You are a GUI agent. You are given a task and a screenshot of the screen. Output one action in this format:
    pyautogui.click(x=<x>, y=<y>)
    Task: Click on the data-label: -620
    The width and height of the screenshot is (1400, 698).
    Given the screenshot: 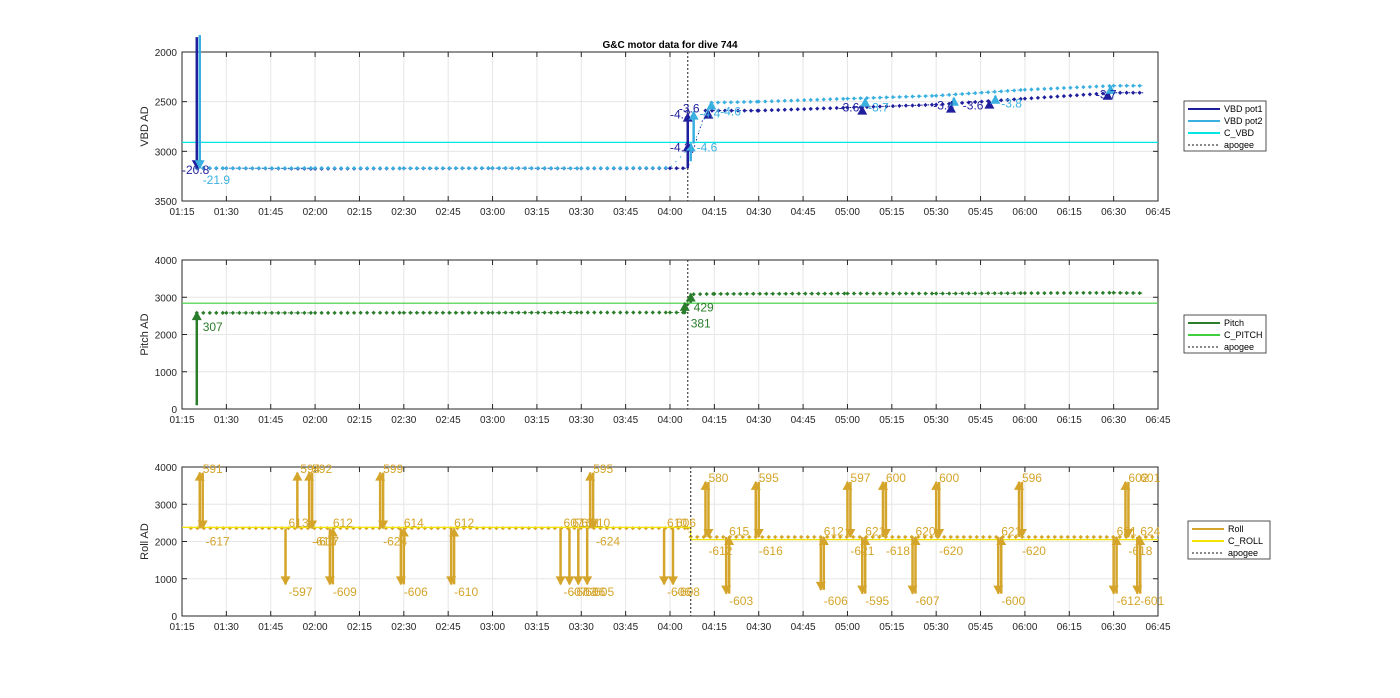 What is the action you would take?
    pyautogui.click(x=951, y=551)
    